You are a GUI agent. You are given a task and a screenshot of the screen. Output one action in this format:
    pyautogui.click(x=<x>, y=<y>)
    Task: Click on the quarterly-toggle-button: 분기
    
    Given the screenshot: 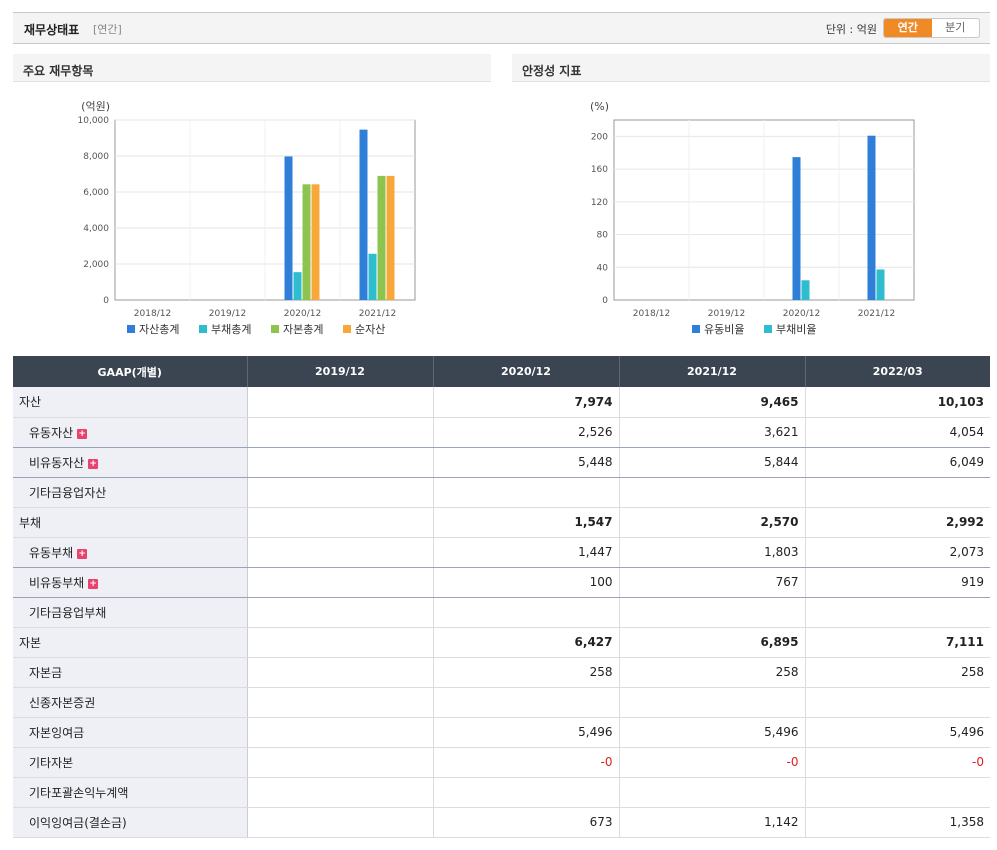 What is the action you would take?
    pyautogui.click(x=955, y=27)
    